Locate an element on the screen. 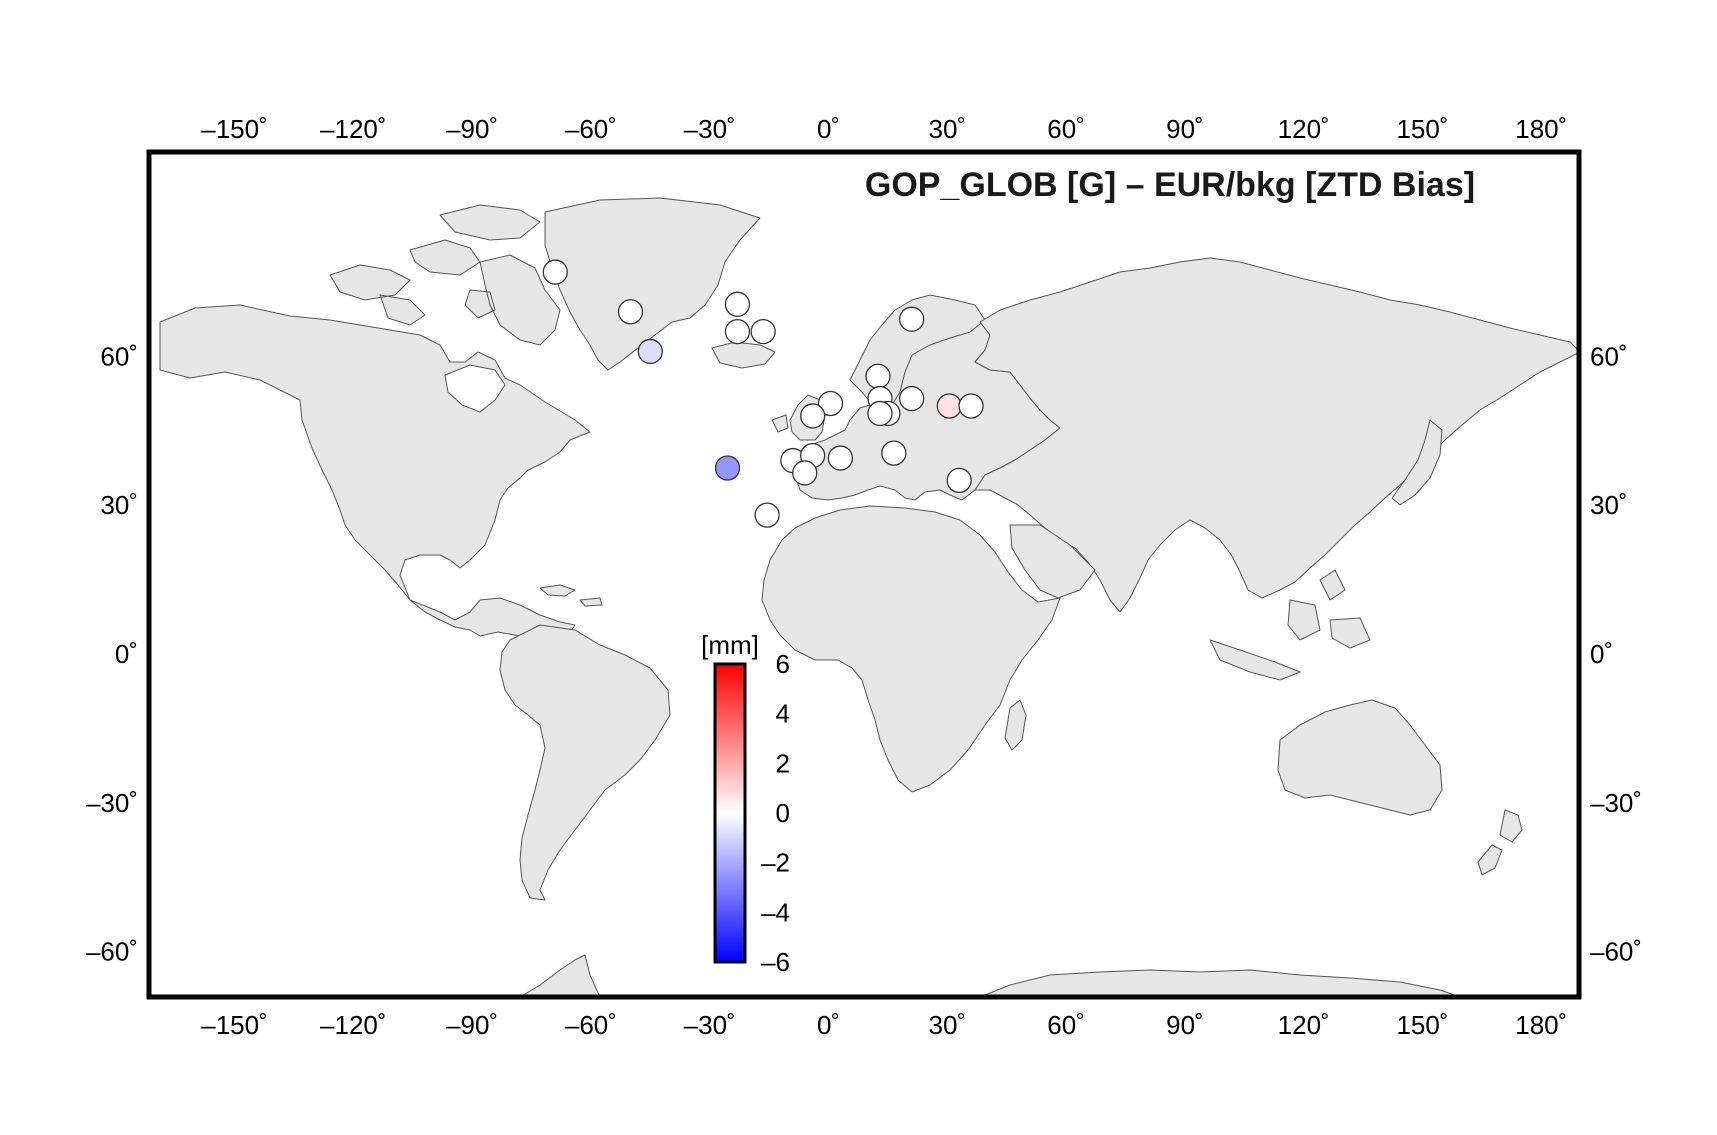 The width and height of the screenshot is (1717, 1135). bottom-lon-tick-label: –30˚ is located at coordinates (710, 1025).